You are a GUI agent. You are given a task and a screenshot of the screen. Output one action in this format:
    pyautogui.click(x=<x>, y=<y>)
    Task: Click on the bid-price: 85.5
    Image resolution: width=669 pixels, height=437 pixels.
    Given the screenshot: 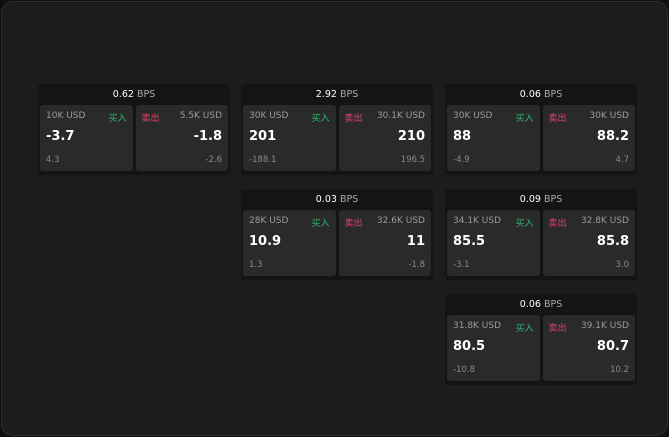 What is the action you would take?
    pyautogui.click(x=469, y=241)
    